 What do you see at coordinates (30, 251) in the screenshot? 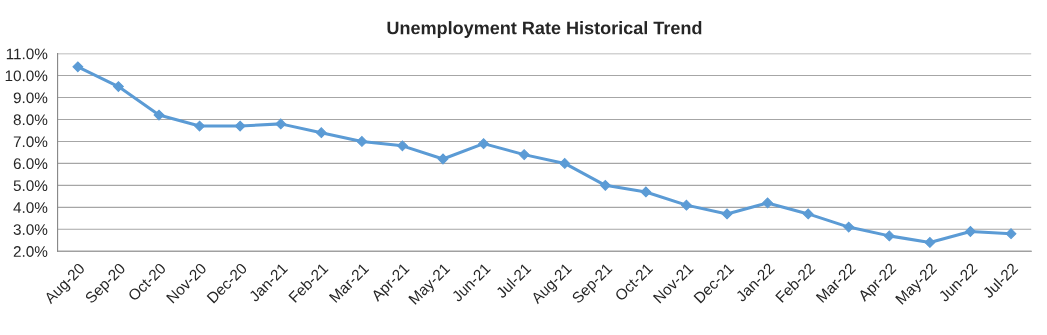
I see `y-tick-label: 2.0%` at bounding box center [30, 251].